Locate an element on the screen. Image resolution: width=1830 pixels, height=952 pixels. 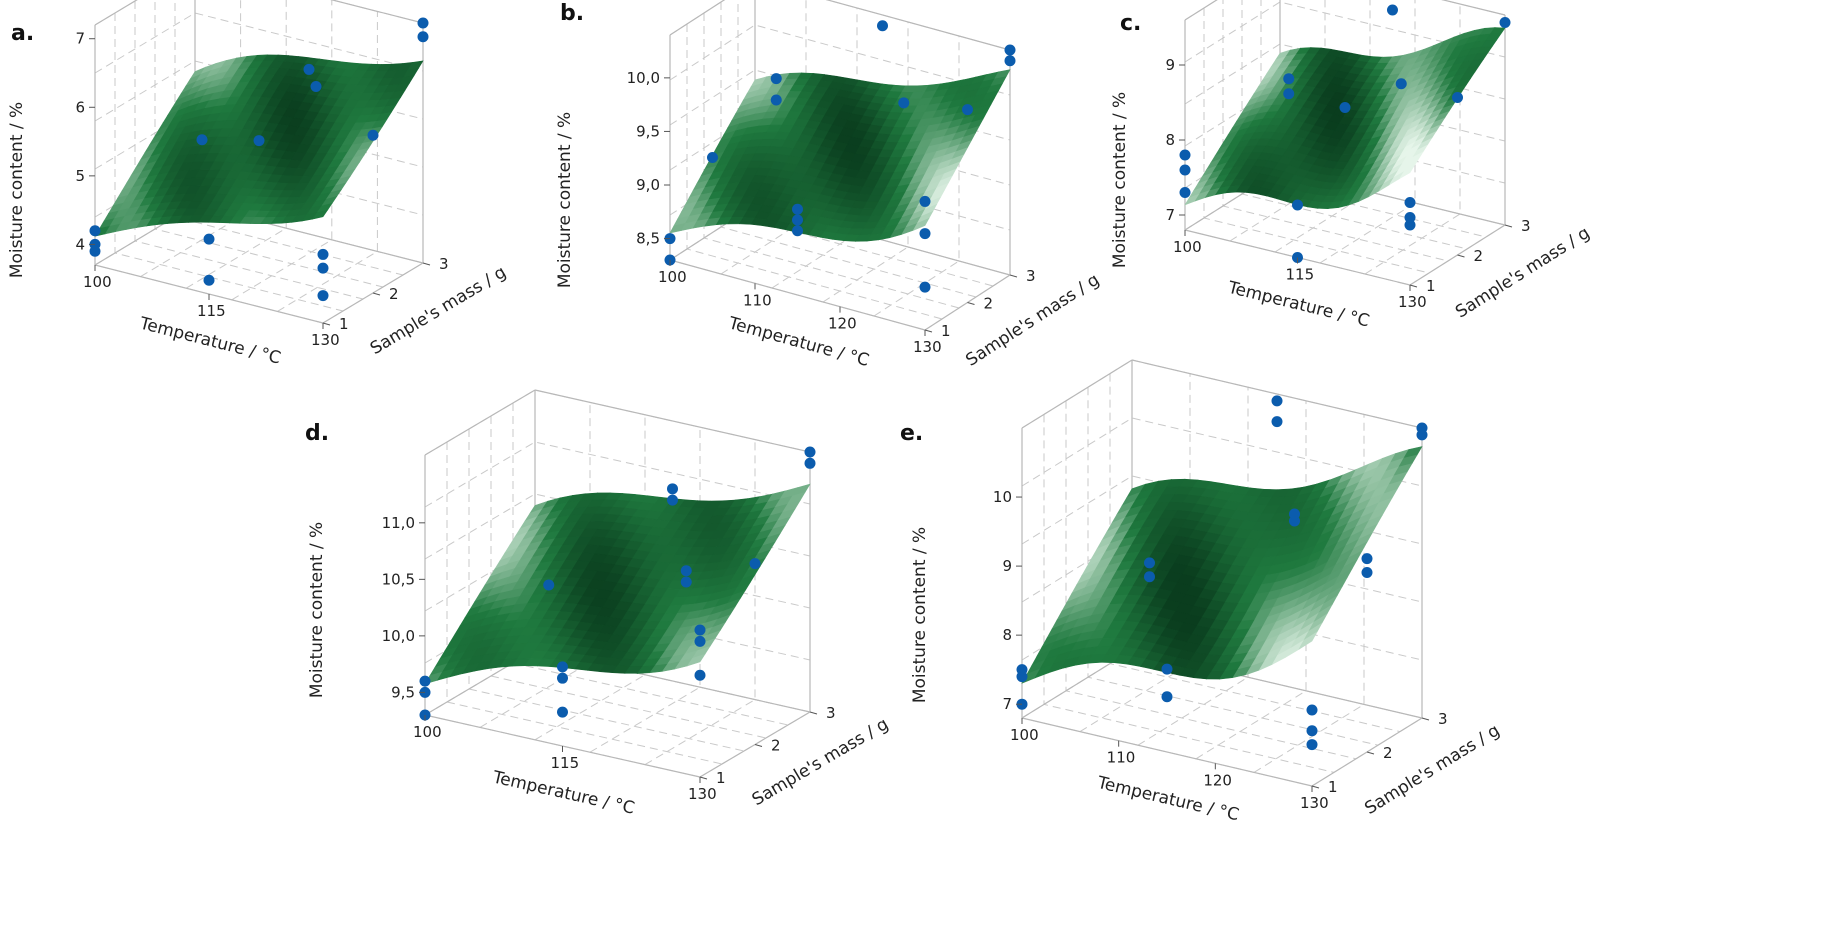
z-tick-label: 4 is located at coordinates (80, 244).